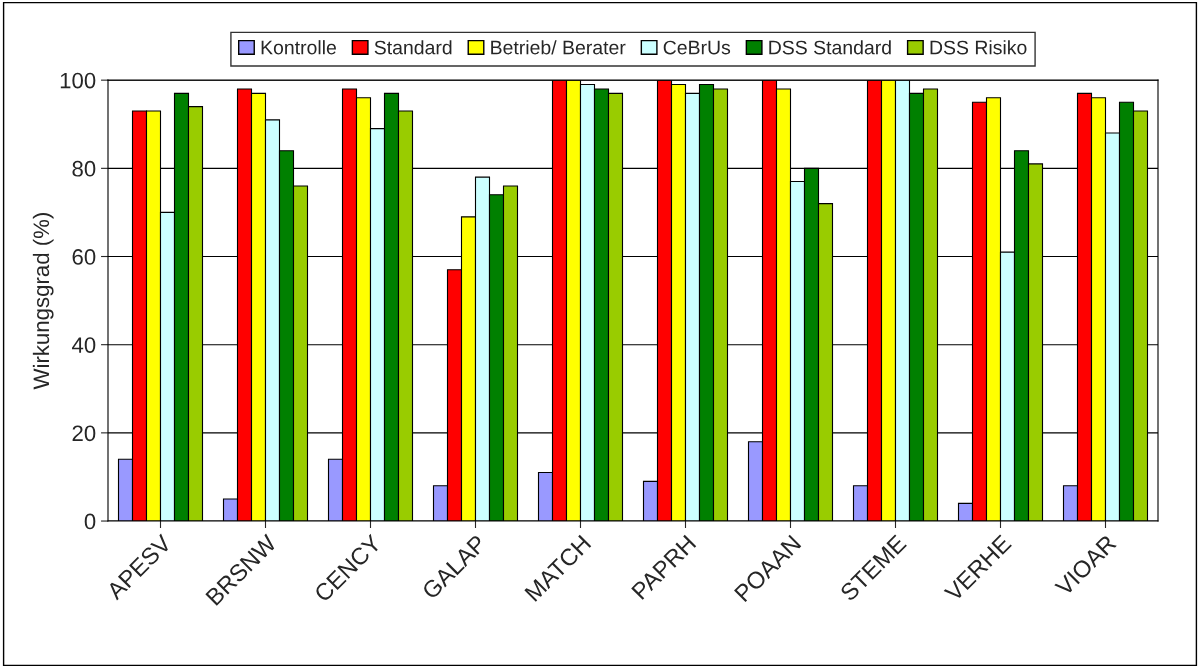 The image size is (1200, 668). Describe the element at coordinates (830, 47) in the screenshot. I see `legend-label: DSS Standard` at that location.